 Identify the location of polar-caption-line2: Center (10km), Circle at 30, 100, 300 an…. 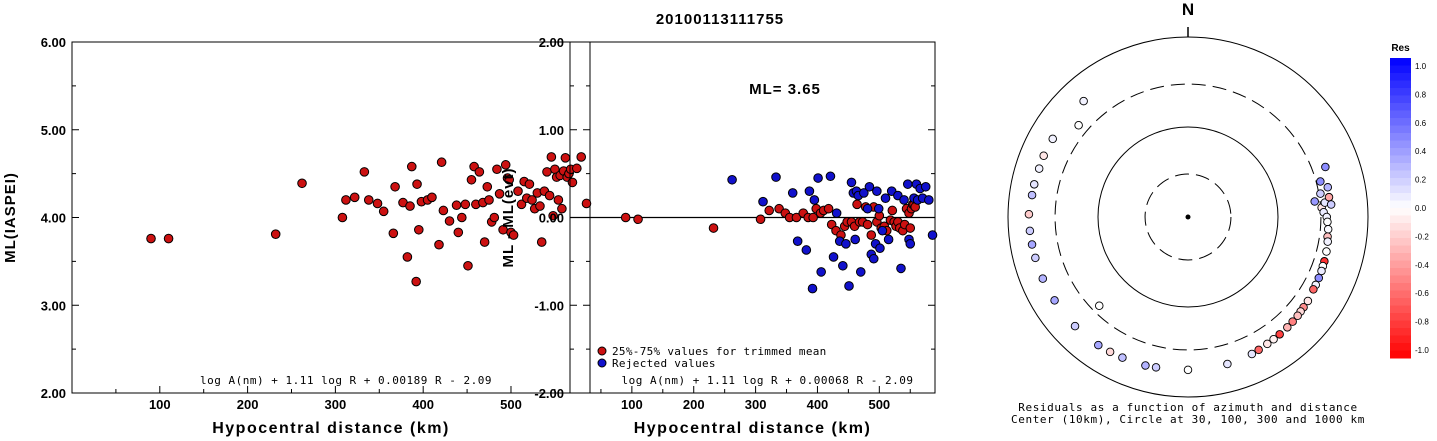
(1188, 419).